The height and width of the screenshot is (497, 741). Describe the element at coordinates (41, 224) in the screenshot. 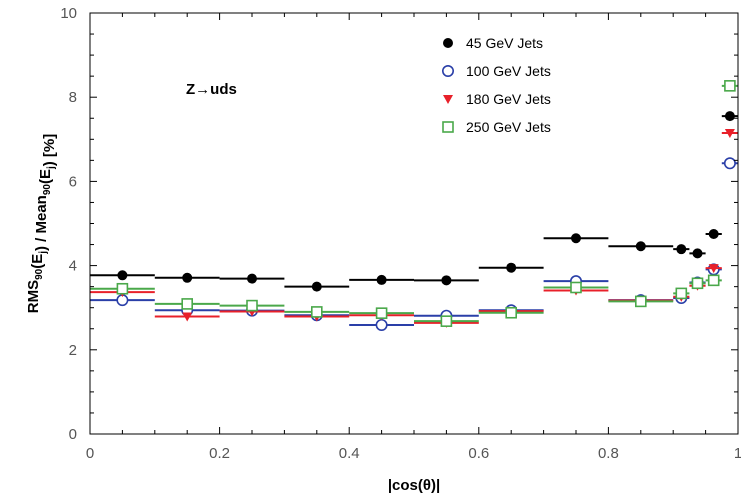

I see `y-axis-title: RMS90(Ej) / Mean90(Ej) [%]` at that location.